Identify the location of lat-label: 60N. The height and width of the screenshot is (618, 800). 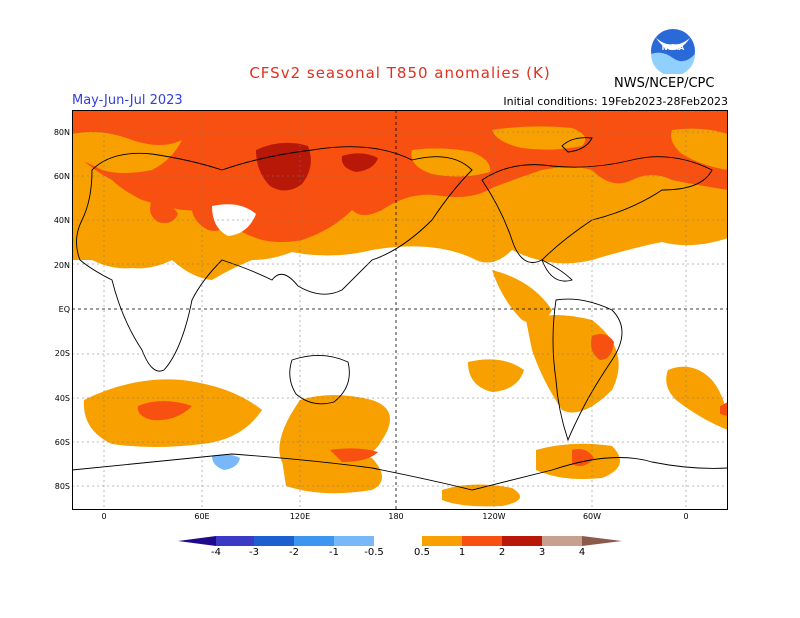
(61, 176).